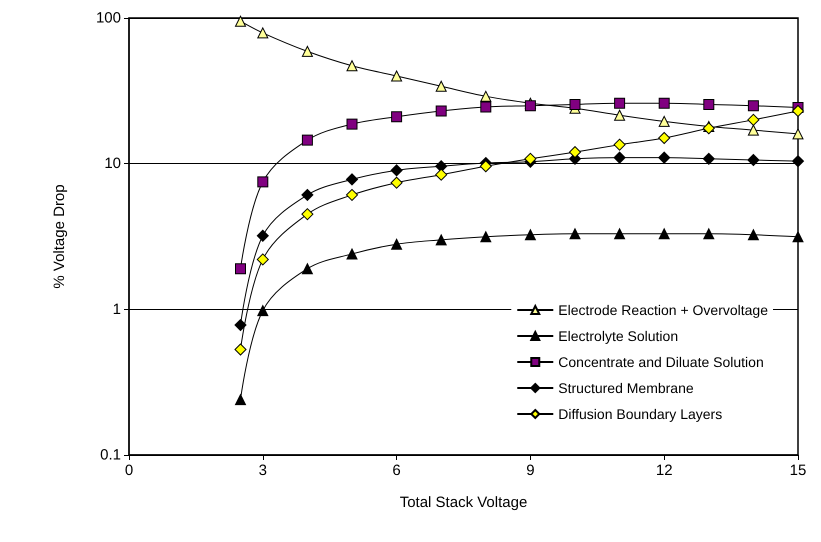 The height and width of the screenshot is (542, 821). What do you see at coordinates (108, 18) in the screenshot?
I see `y-tick-label: 100` at bounding box center [108, 18].